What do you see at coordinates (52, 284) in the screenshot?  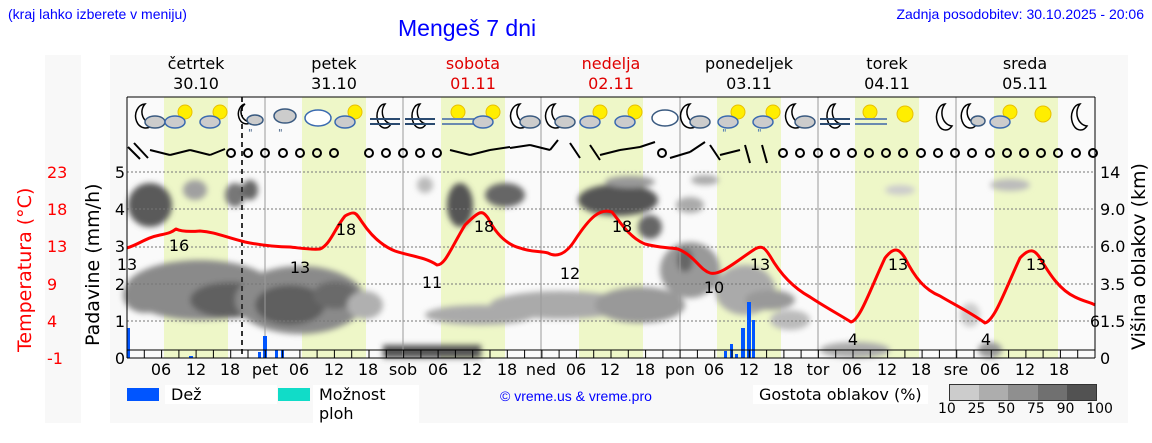 I see `temp-tick: 9` at bounding box center [52, 284].